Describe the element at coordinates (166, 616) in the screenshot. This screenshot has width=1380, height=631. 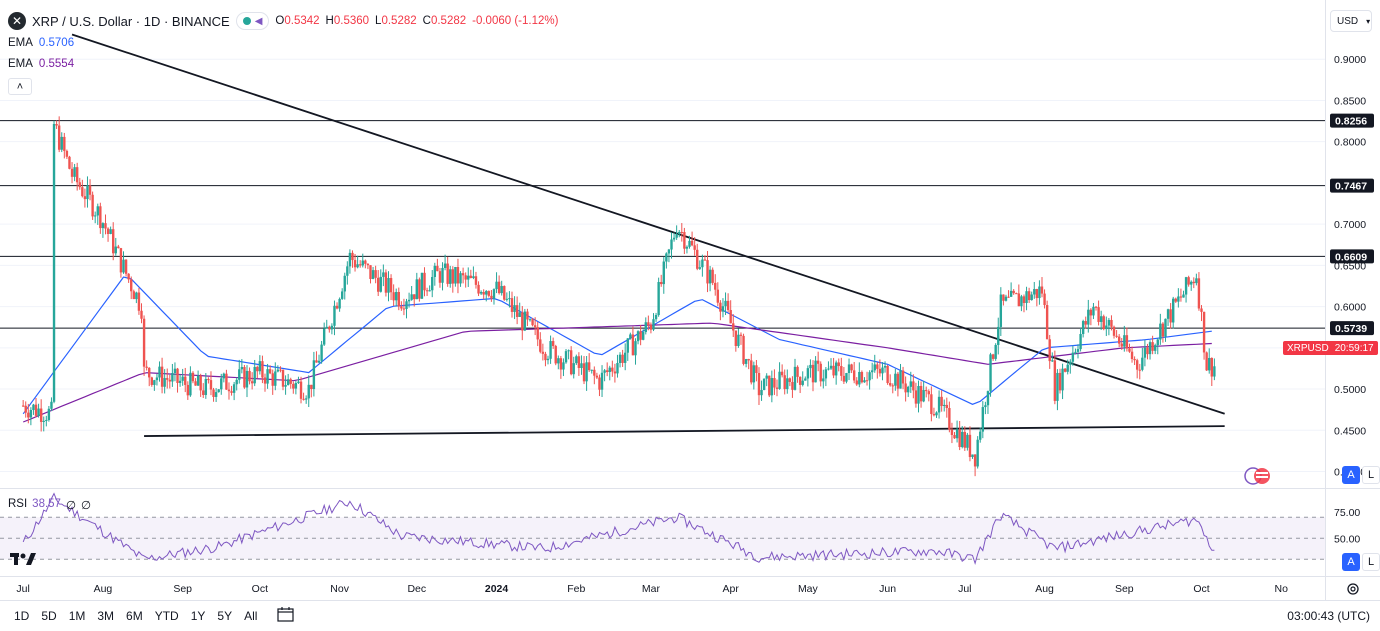
I see `timeframe-ytd: YTD` at that location.